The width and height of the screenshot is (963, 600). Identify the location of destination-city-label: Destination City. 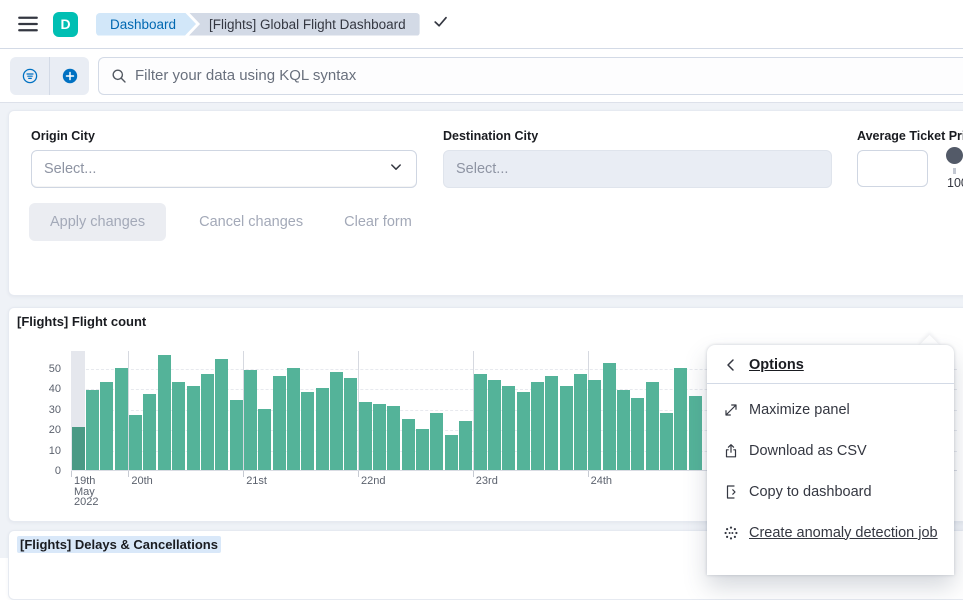
(491, 136).